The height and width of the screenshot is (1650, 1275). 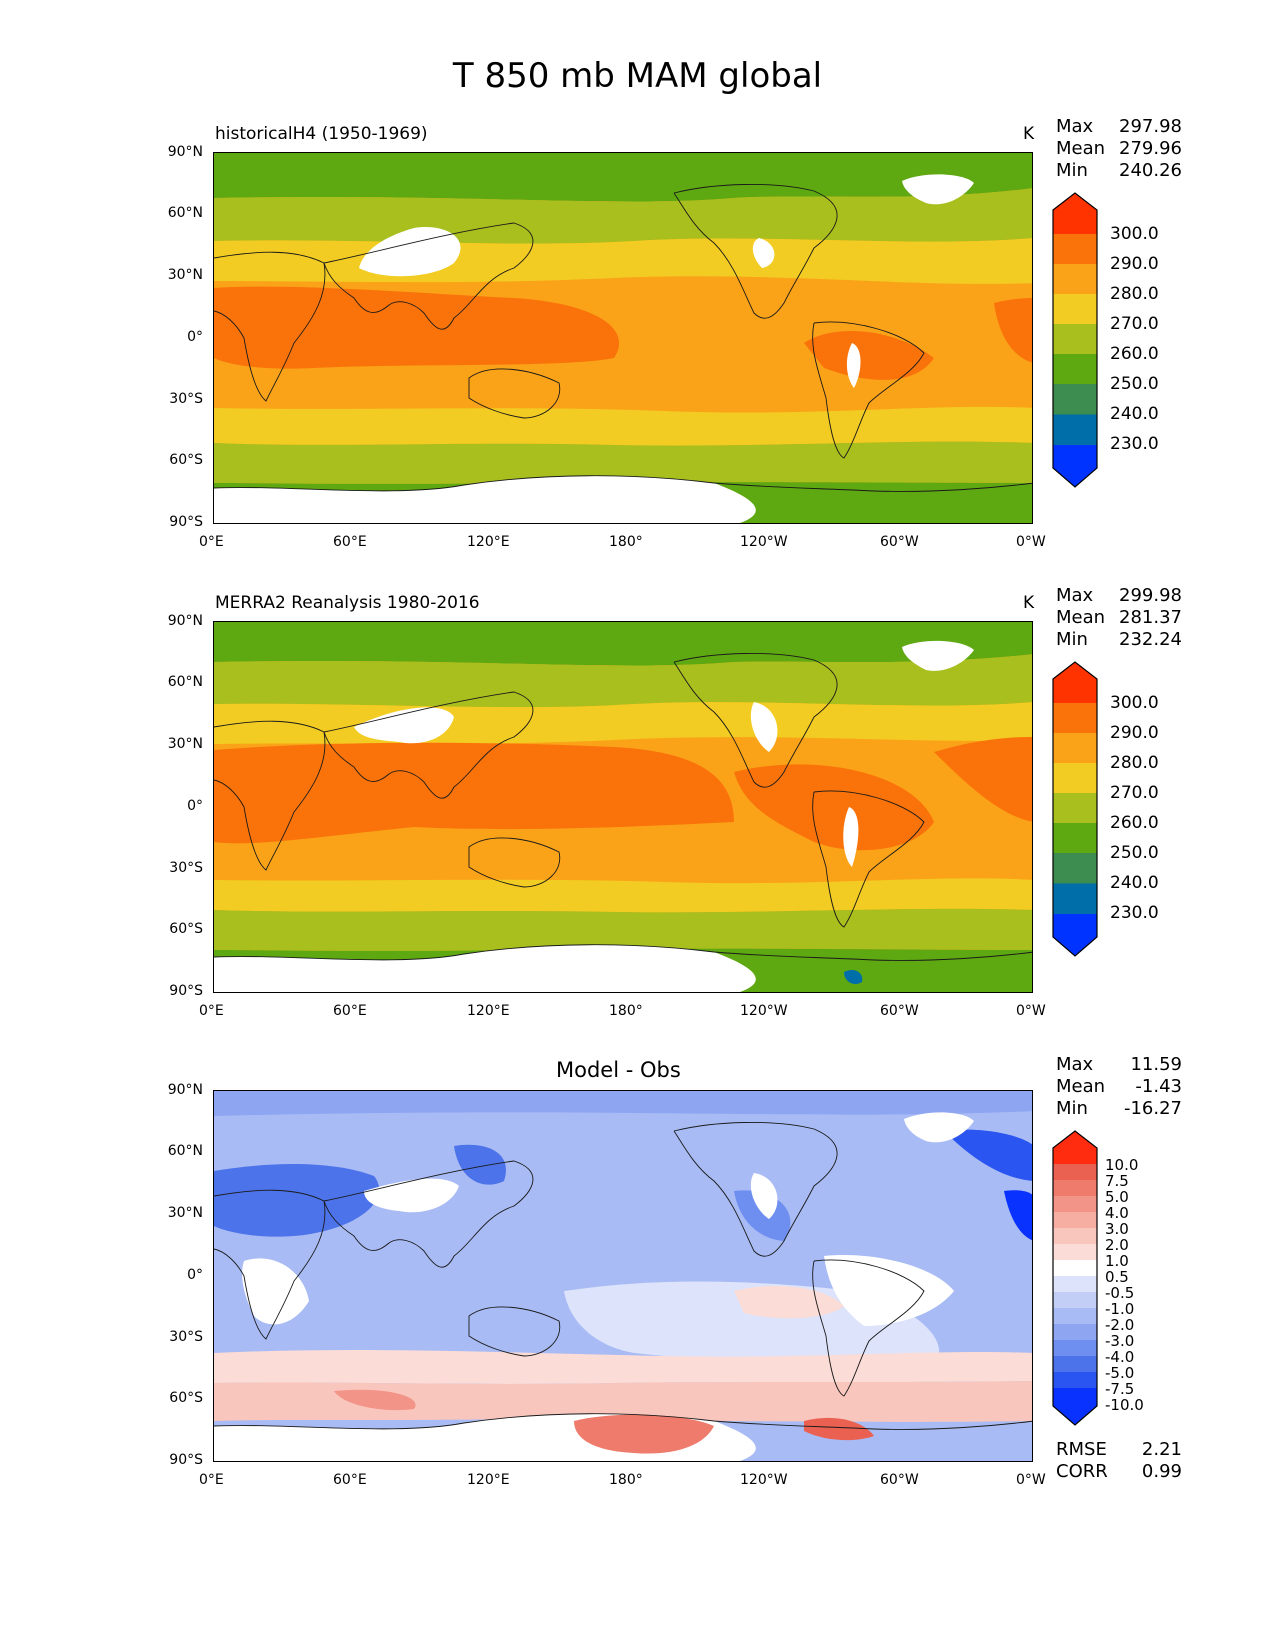 What do you see at coordinates (1134, 324) in the screenshot?
I see `colorbar-label: 270.0` at bounding box center [1134, 324].